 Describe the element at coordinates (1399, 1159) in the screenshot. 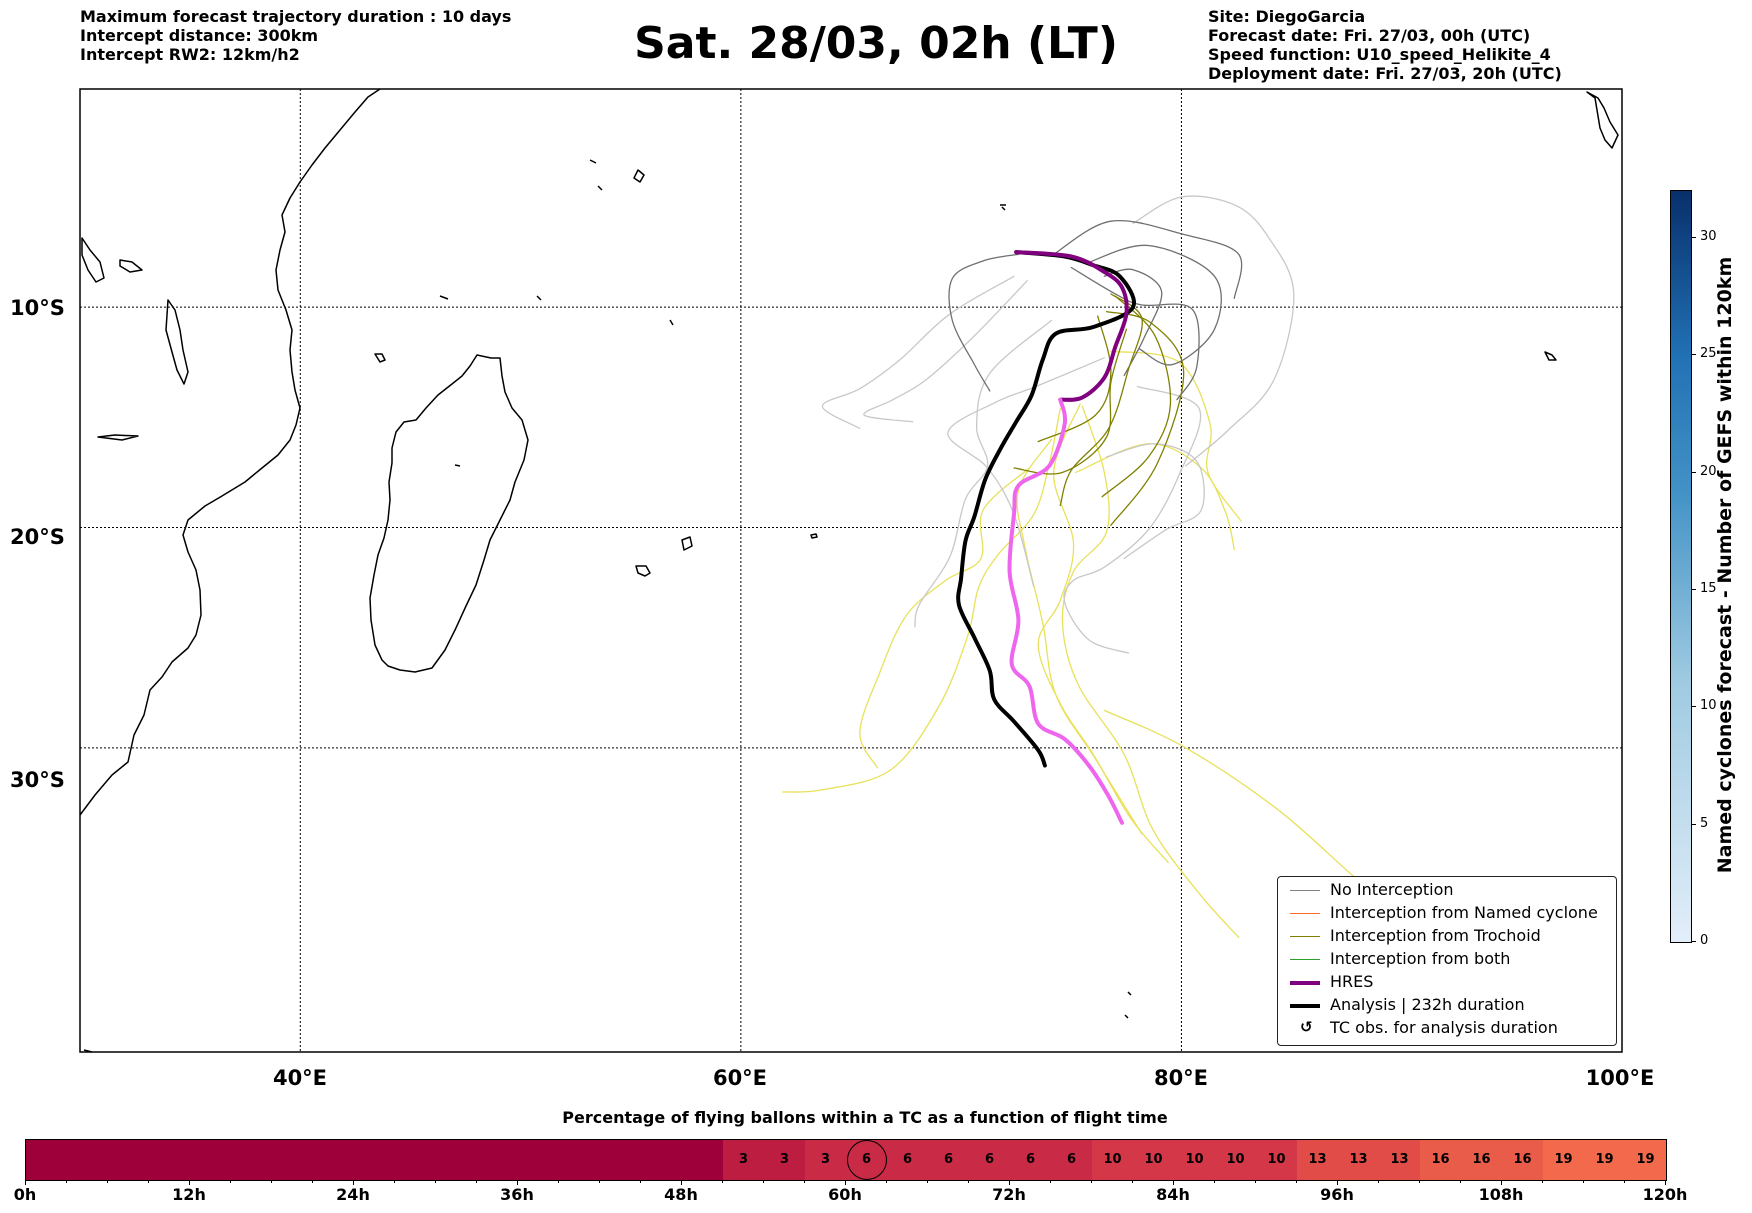

I see `flight-time-value: 13` at that location.